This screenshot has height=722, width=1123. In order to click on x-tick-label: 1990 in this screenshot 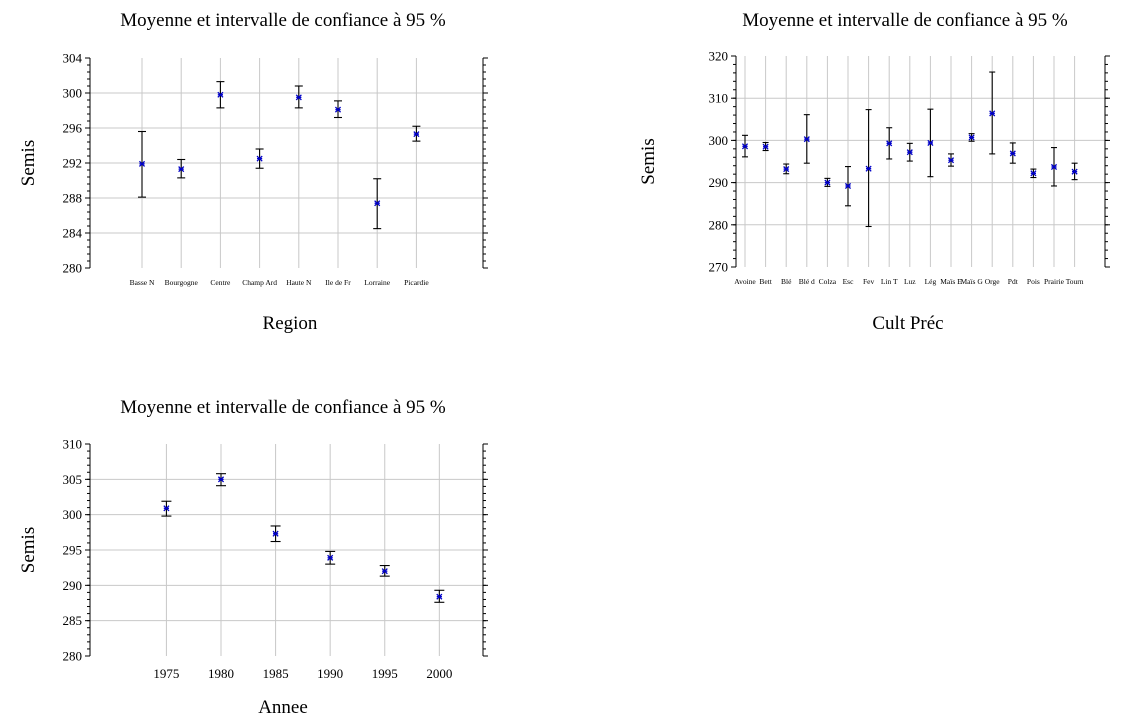, I will do `click(330, 673)`.